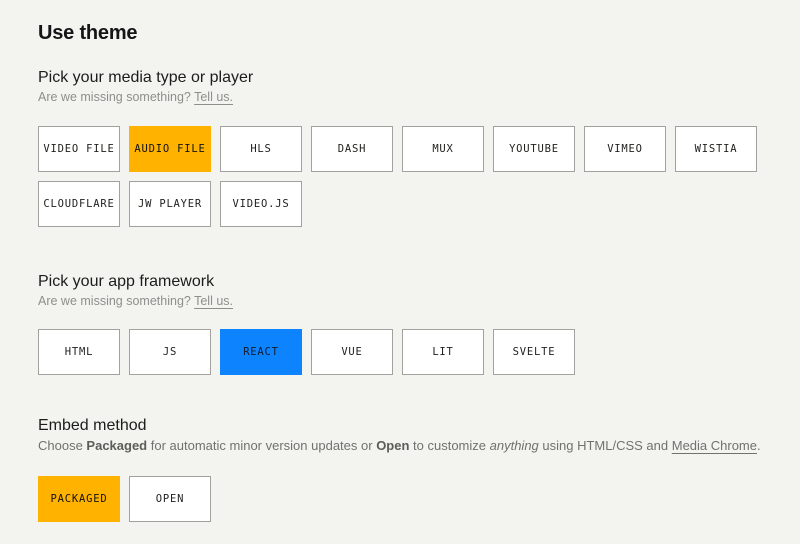  Describe the element at coordinates (62, 445) in the screenshot. I see `embed-desc-part1: Choose` at that location.